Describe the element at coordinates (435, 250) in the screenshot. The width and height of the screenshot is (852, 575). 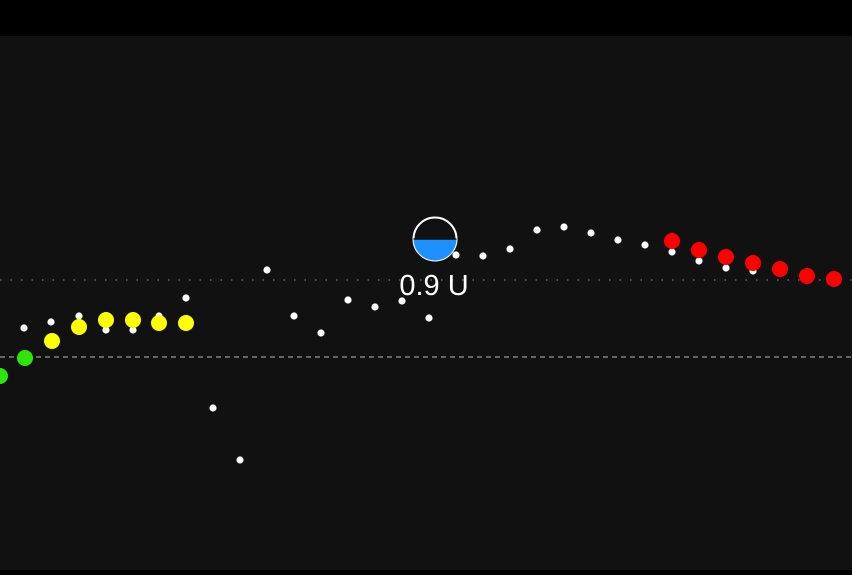
I see `bolus-fill` at that location.